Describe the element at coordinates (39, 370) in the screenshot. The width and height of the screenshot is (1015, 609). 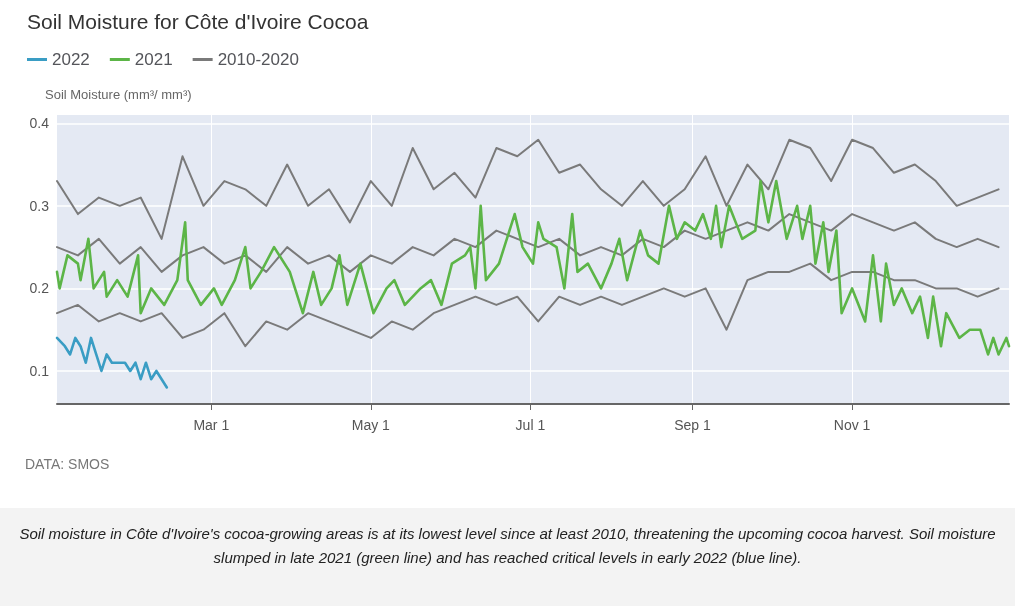
I see `y-tick-label: 0.1` at that location.